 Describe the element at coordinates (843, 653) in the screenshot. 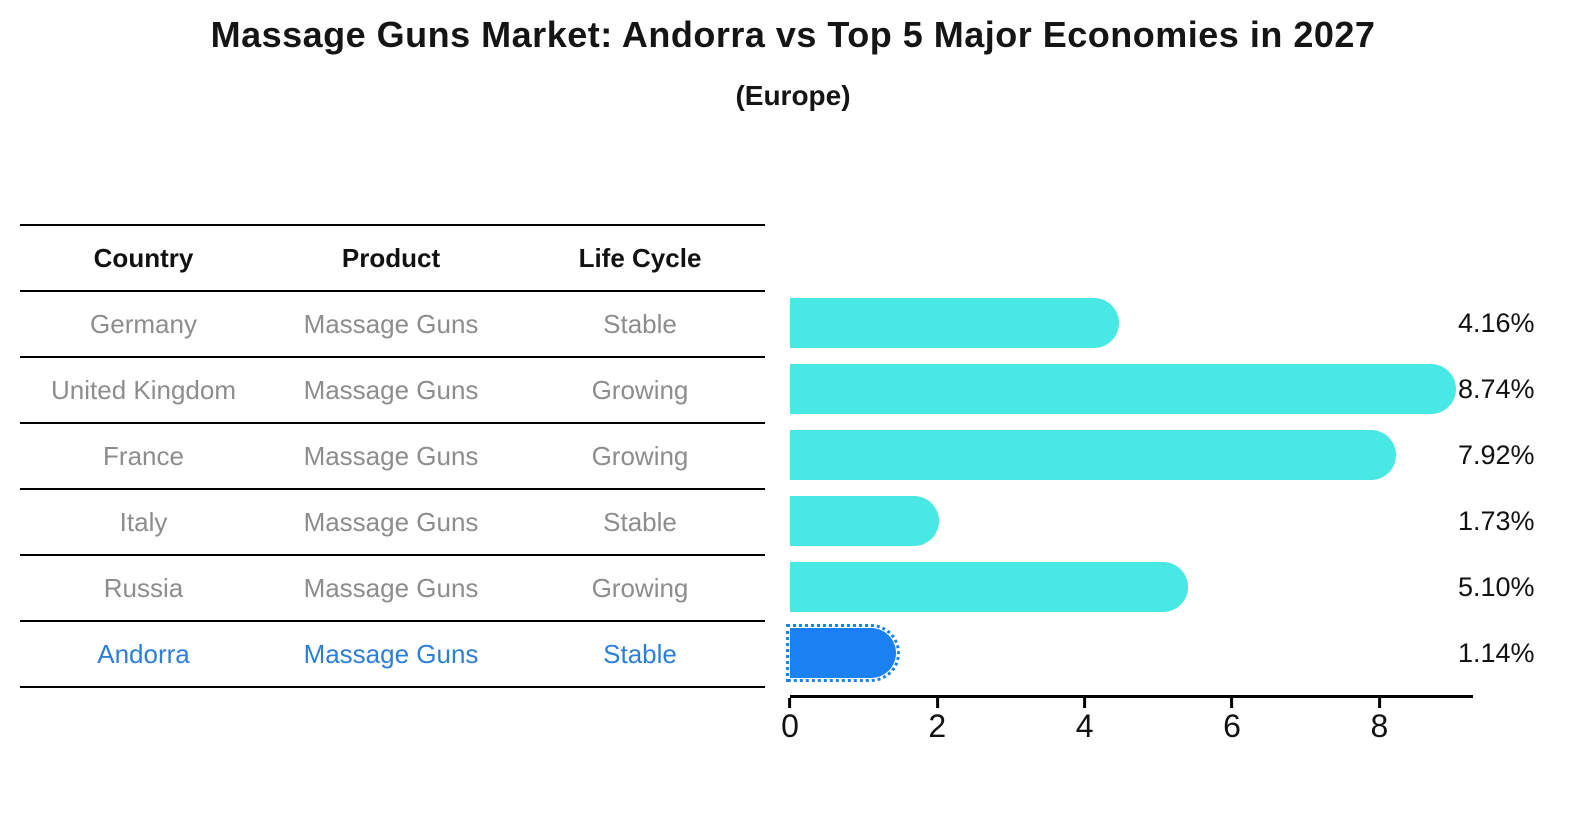

I see `bar-andorra-highlighted` at that location.